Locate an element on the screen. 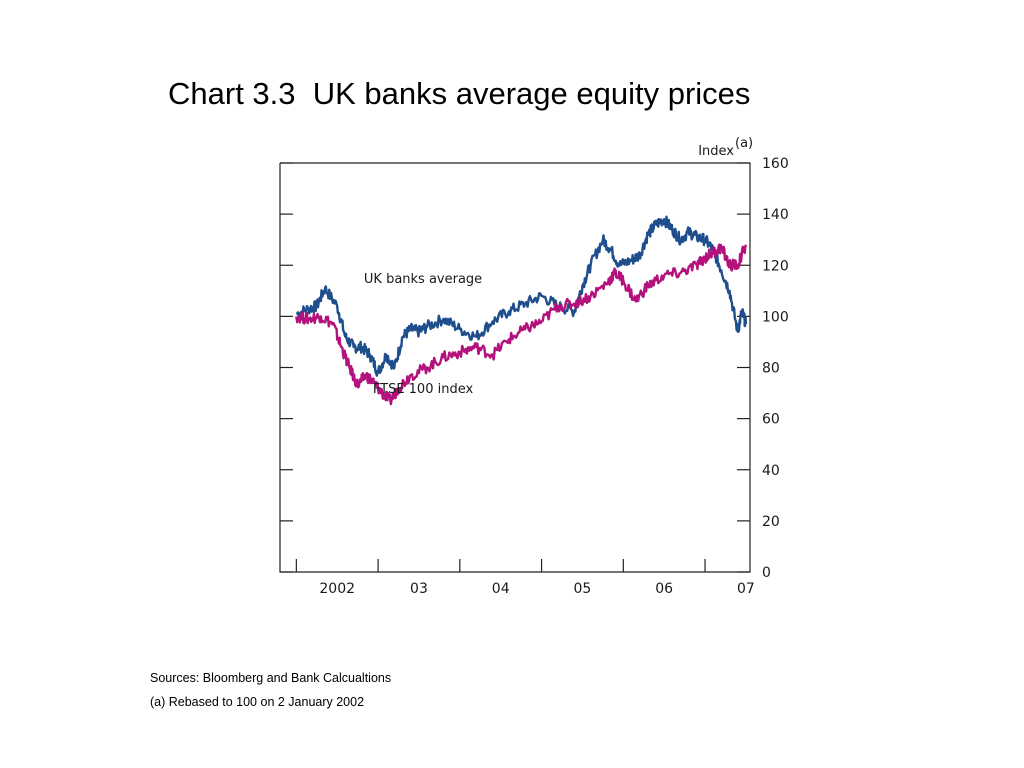 The height and width of the screenshot is (768, 1024). series-line-ftse-100-index is located at coordinates (521, 324).